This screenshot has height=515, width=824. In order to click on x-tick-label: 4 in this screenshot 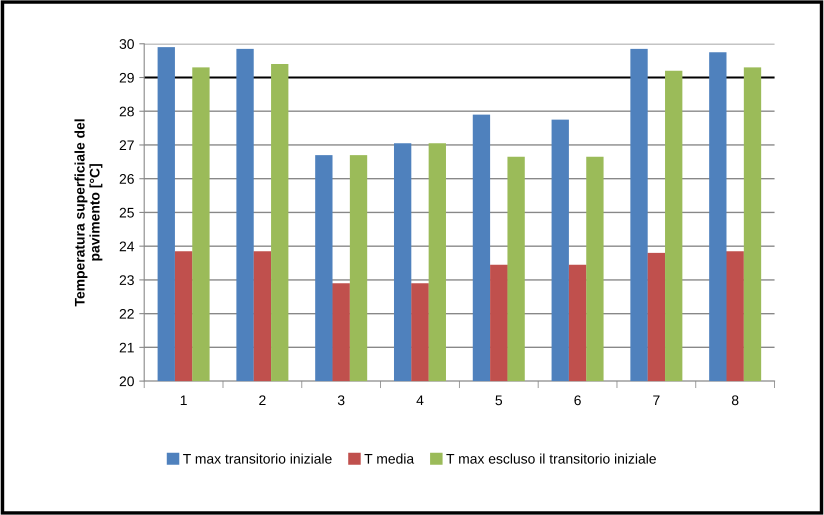, I will do `click(420, 401)`.